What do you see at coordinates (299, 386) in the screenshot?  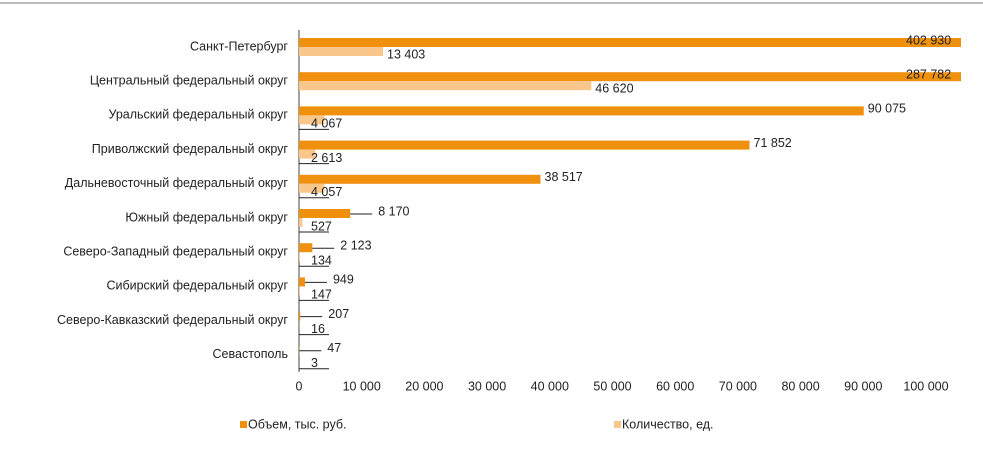 I see `x-tick-label: 0` at bounding box center [299, 386].